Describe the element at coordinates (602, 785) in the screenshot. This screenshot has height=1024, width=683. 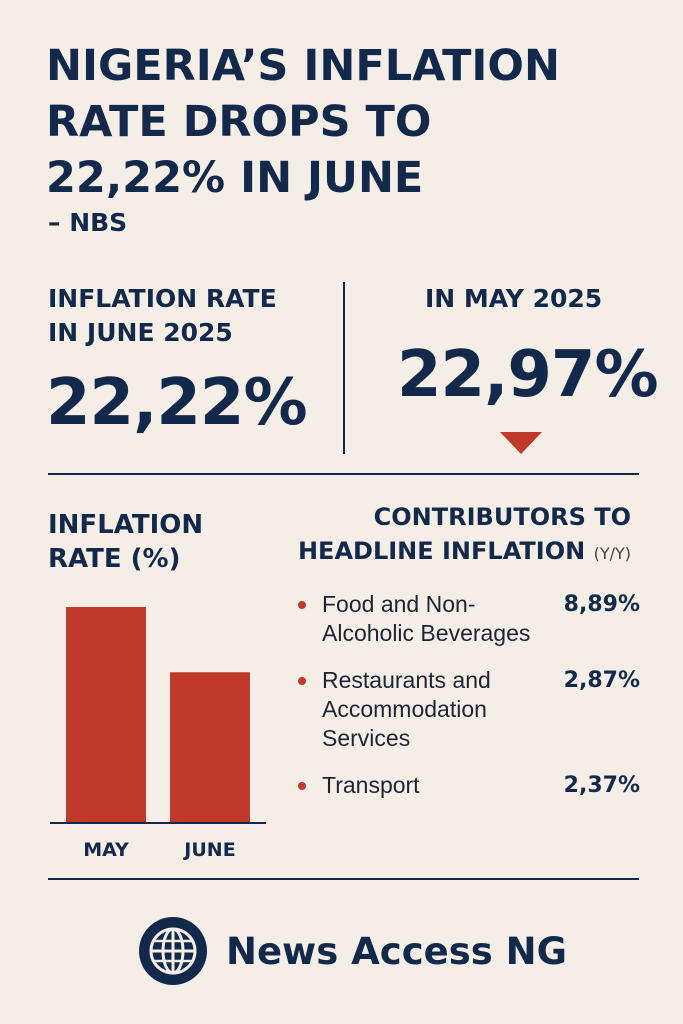
I see `contributor-value: 2,37%` at that location.